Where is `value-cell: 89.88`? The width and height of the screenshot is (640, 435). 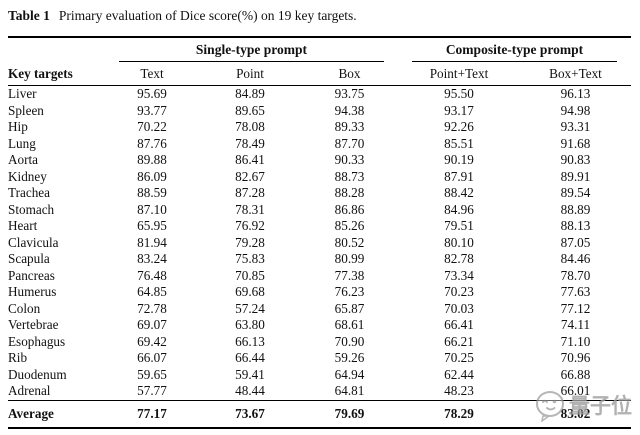 value-cell: 89.88 is located at coordinates (152, 159).